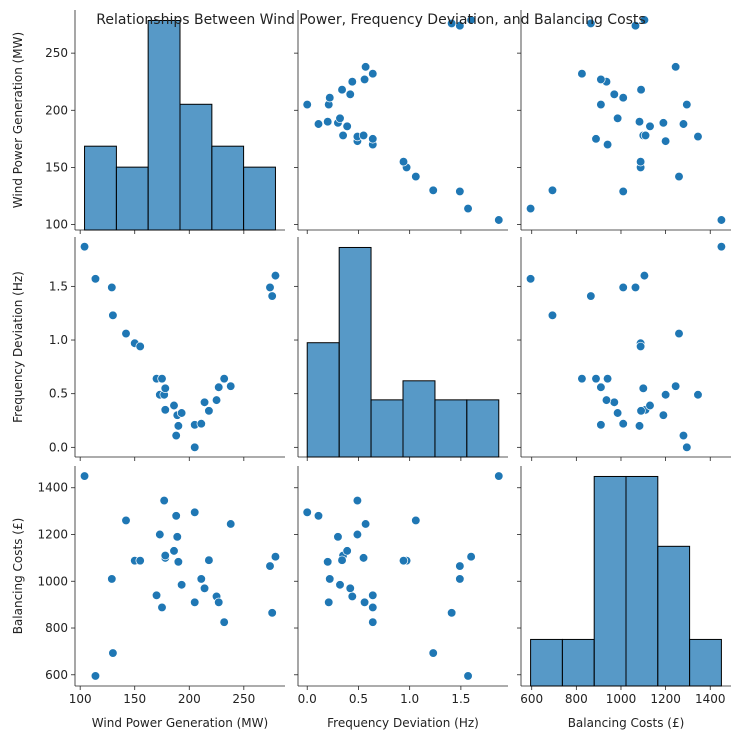  I want to click on y-tick-label: 1200, so click(52, 535).